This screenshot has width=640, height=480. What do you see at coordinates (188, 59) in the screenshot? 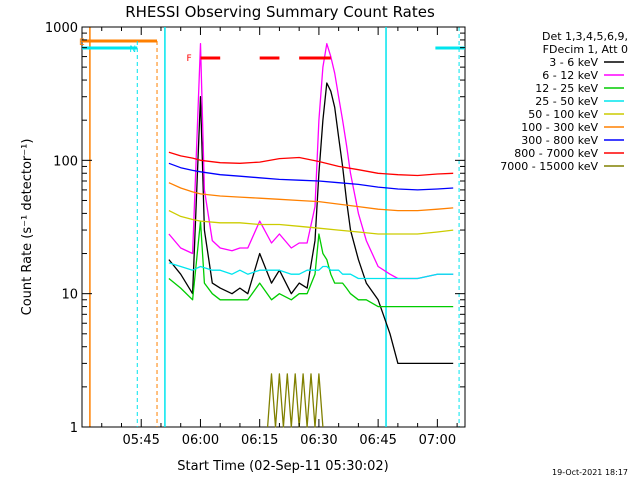
I see `flag-label: F` at bounding box center [188, 59].